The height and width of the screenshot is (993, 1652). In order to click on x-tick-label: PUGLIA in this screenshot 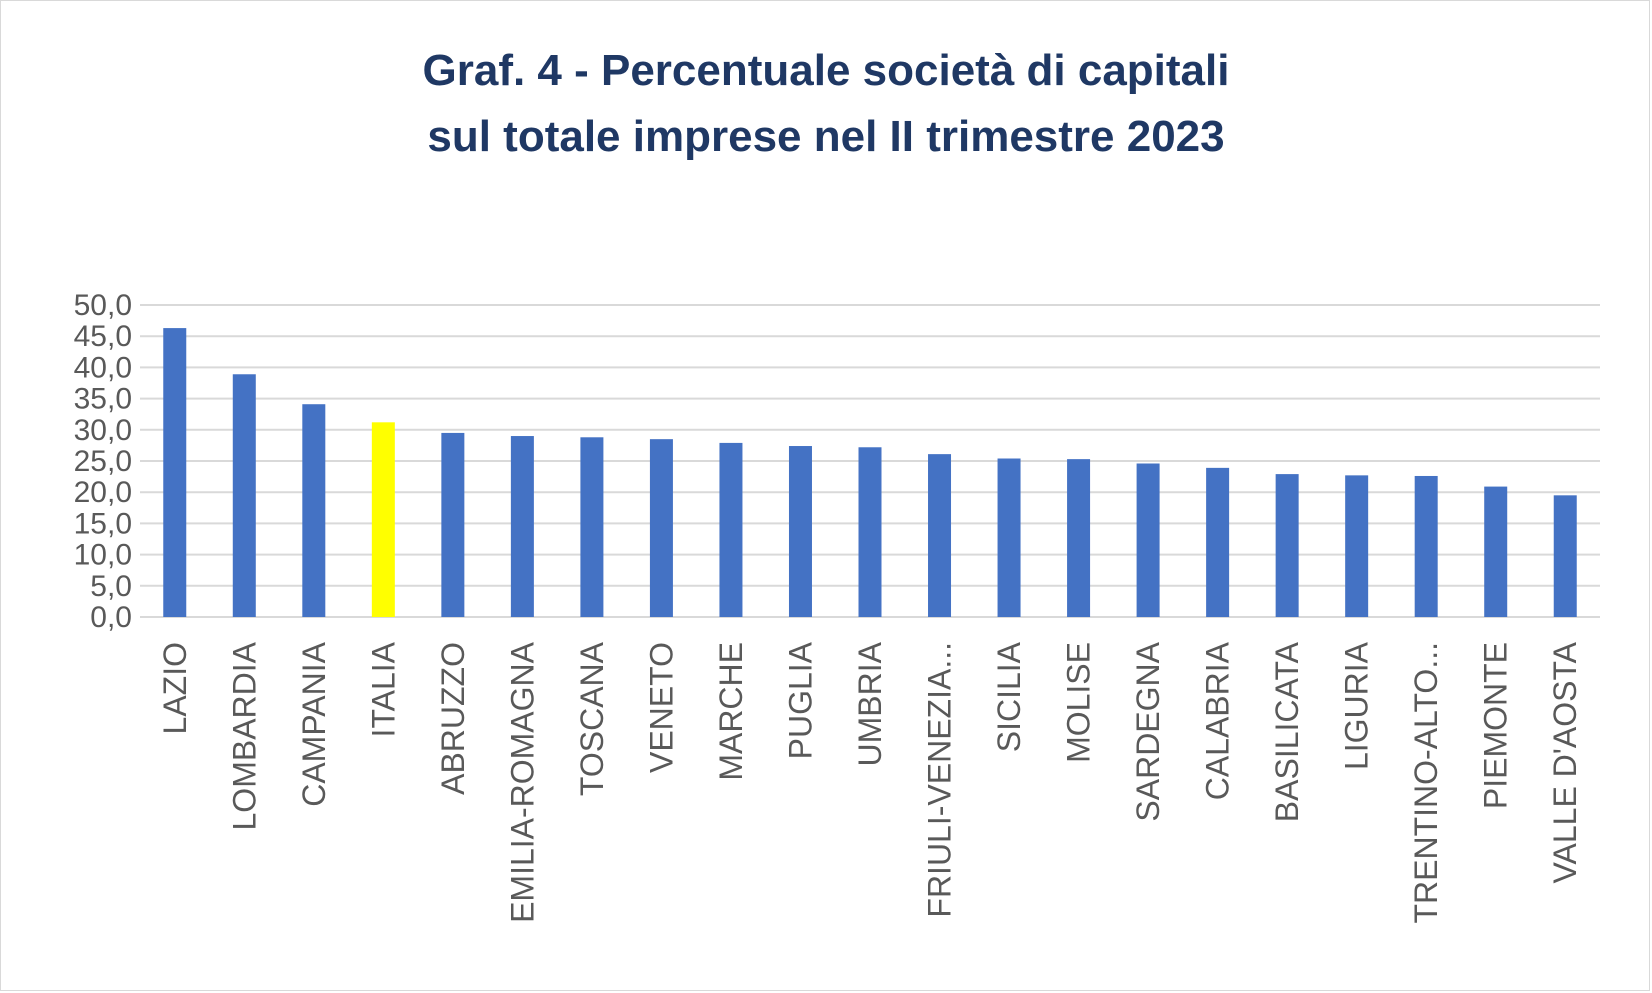, I will do `click(800, 700)`.